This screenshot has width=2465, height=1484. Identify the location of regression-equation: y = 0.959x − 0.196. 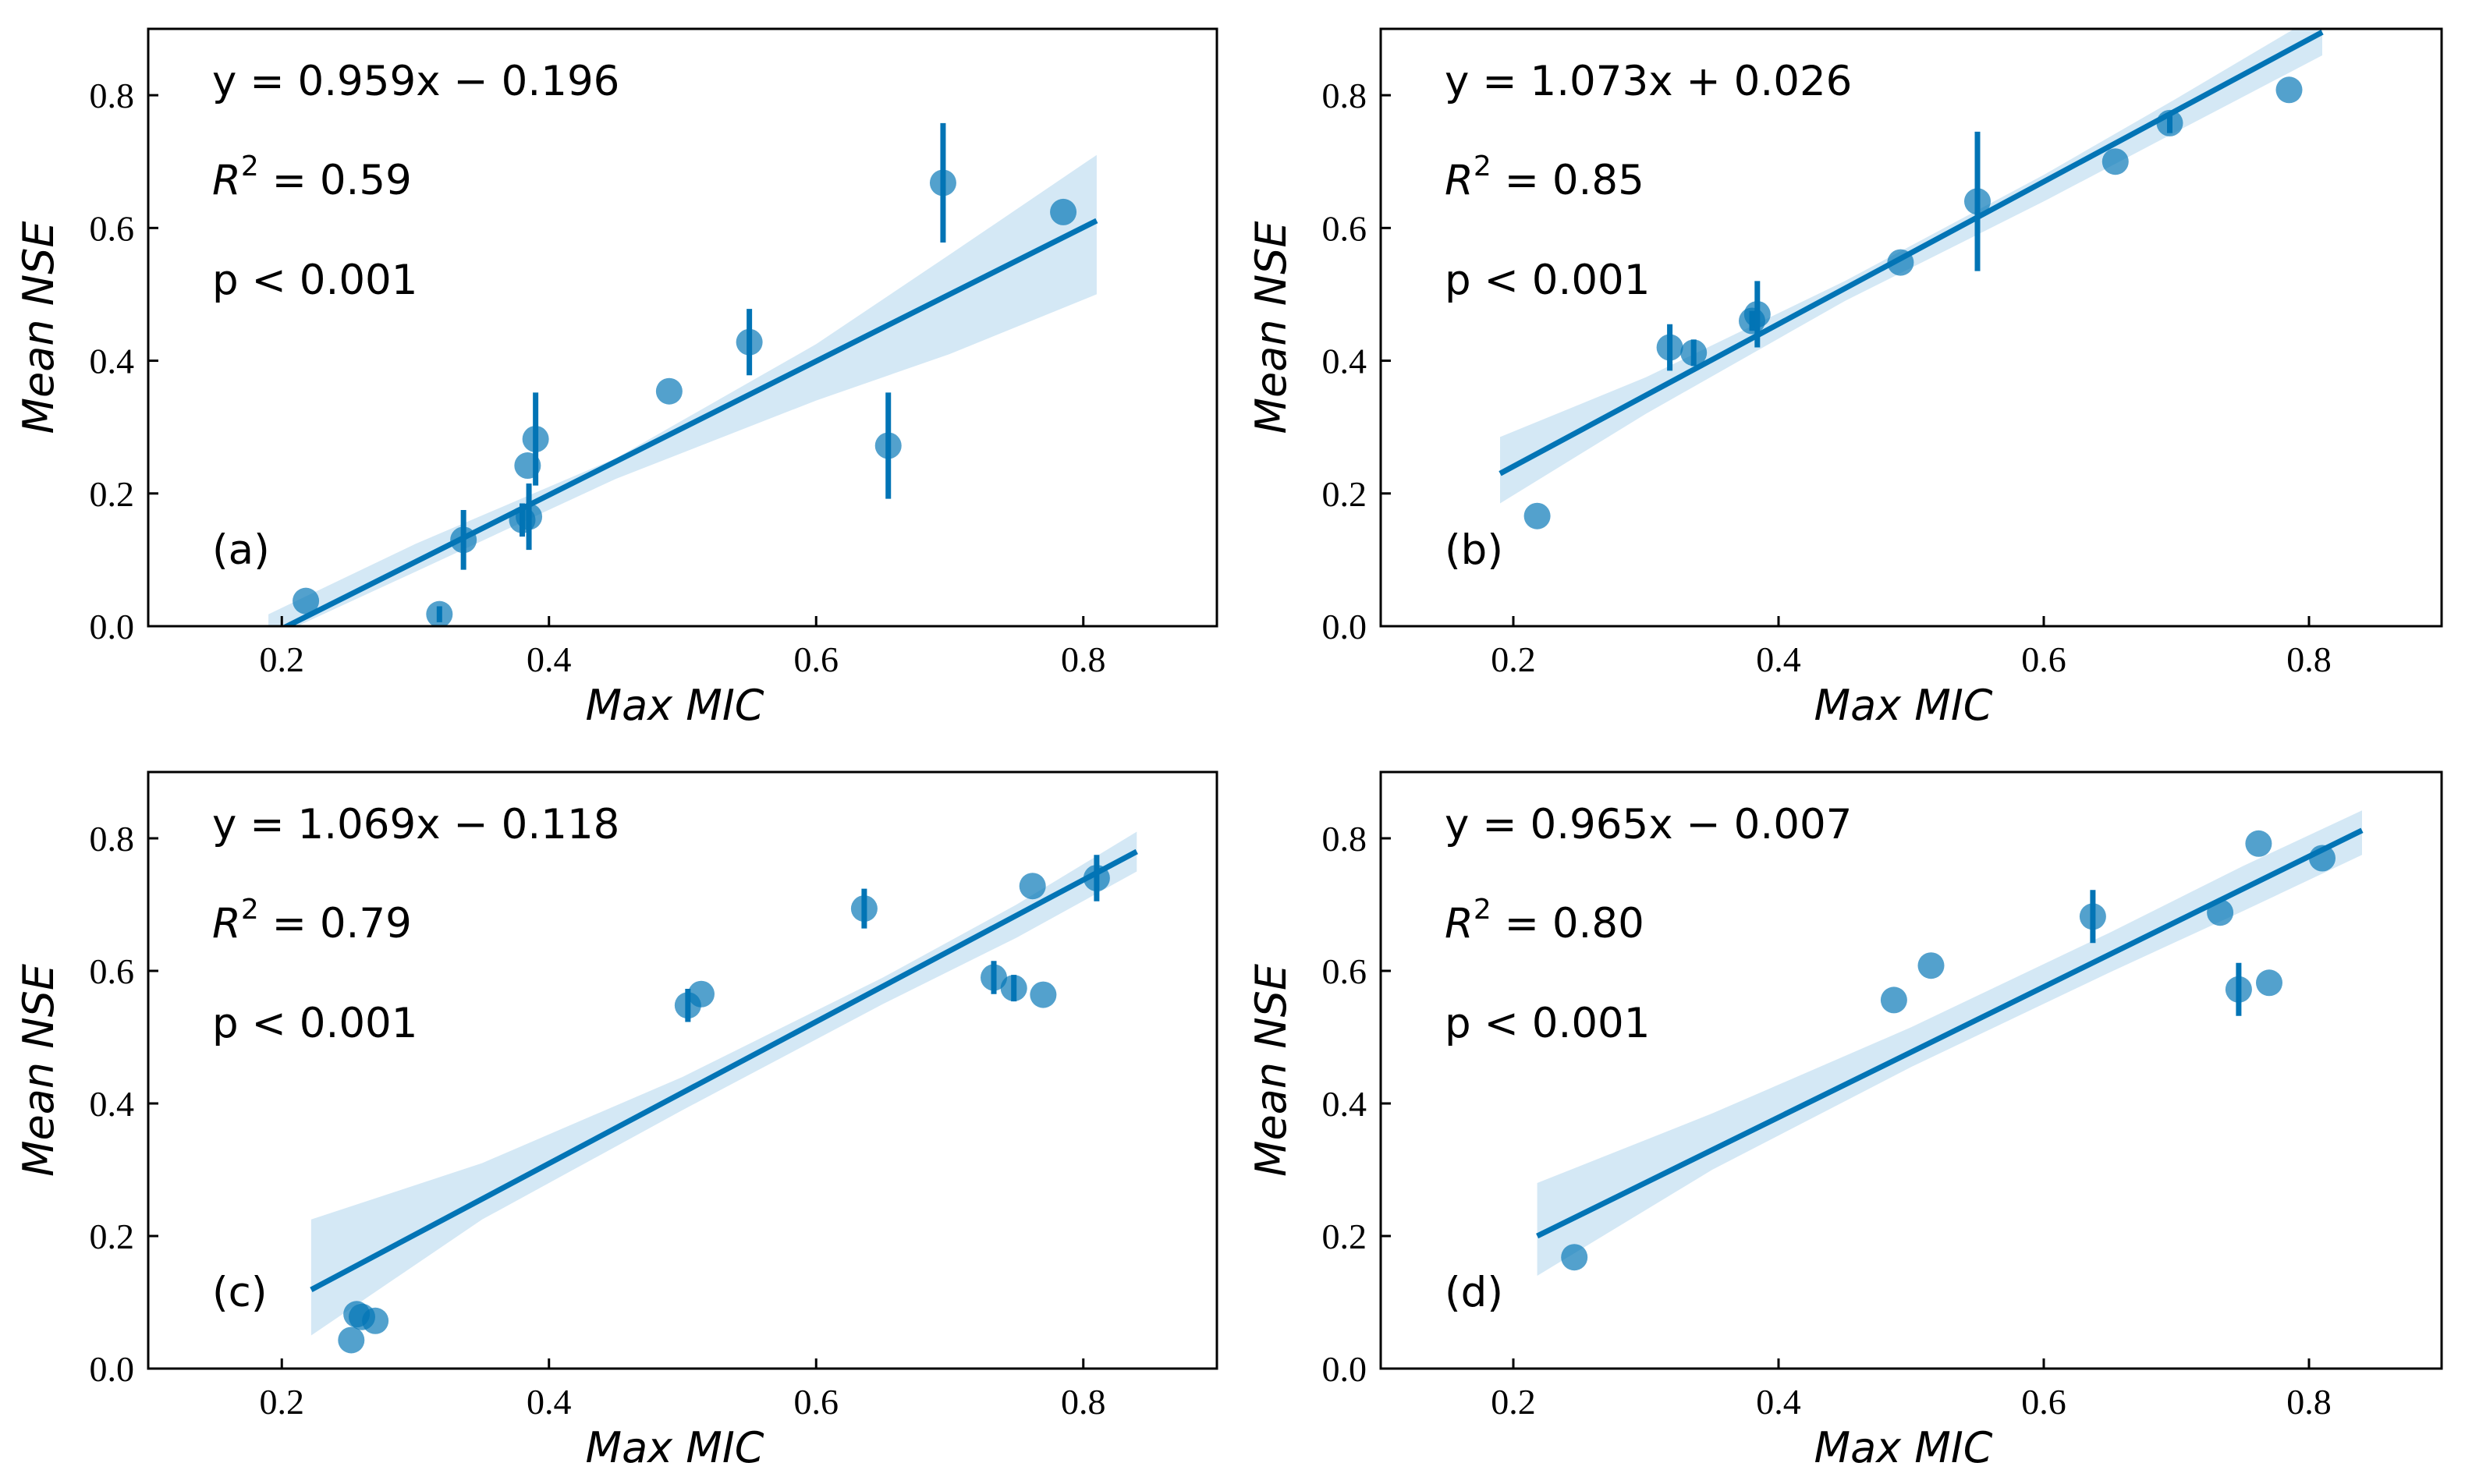
(415, 81).